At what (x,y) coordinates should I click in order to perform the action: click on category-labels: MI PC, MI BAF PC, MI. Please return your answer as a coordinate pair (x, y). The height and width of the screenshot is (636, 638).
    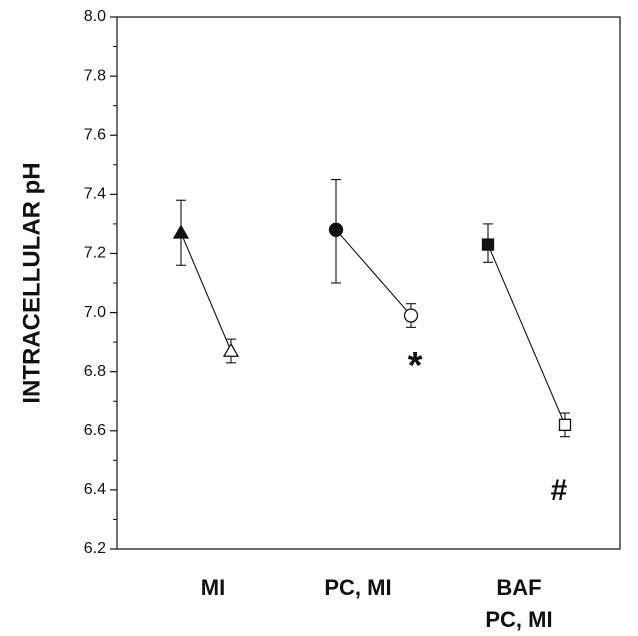
    Looking at the image, I should click on (377, 603).